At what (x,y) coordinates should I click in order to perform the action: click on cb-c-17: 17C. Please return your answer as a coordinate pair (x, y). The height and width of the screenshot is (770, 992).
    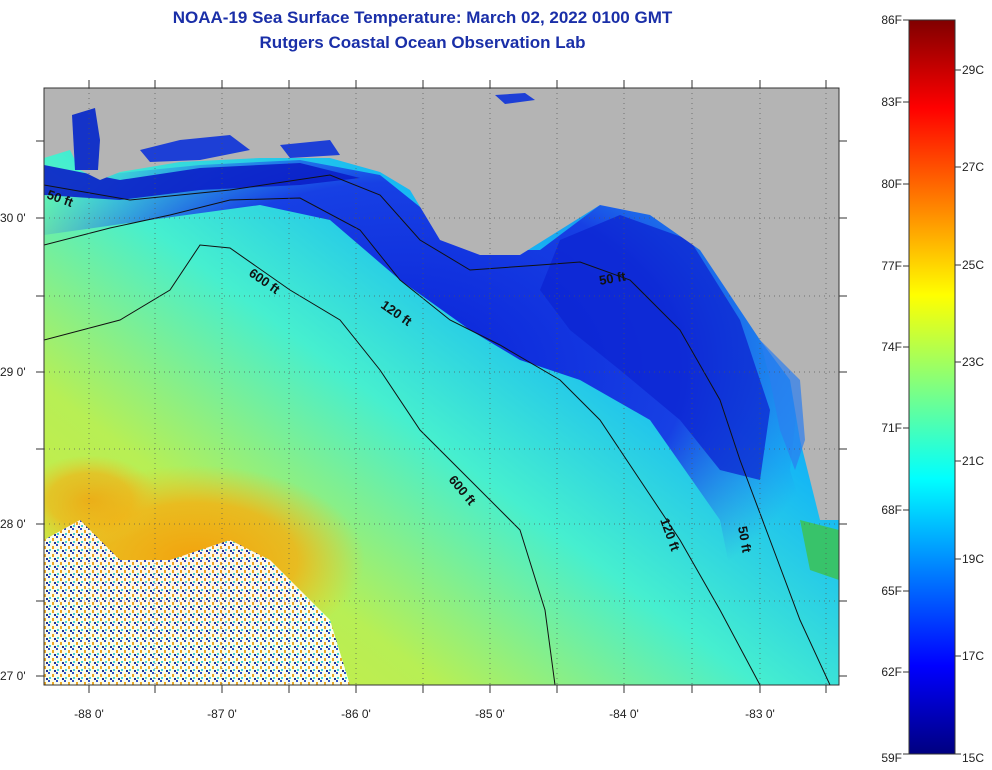
    Looking at the image, I should click on (973, 656).